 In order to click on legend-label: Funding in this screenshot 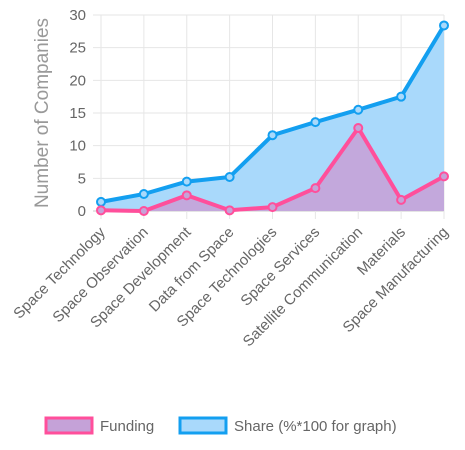, I will do `click(127, 426)`.